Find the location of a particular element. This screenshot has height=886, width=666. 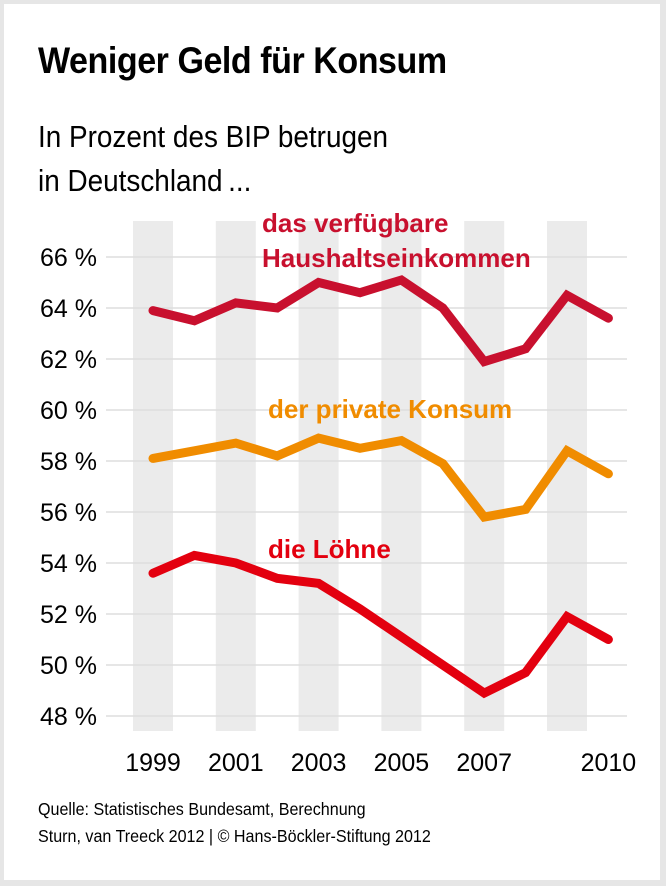

y-tick-label: 64 % is located at coordinates (68, 309).